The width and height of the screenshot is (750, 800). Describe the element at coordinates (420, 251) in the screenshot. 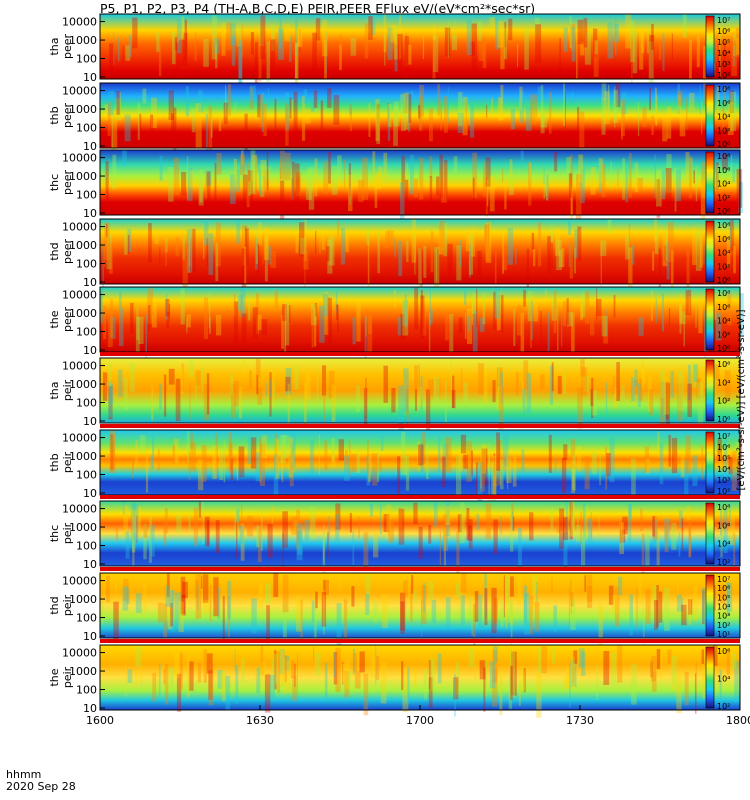

I see `spectrogram-image` at that location.